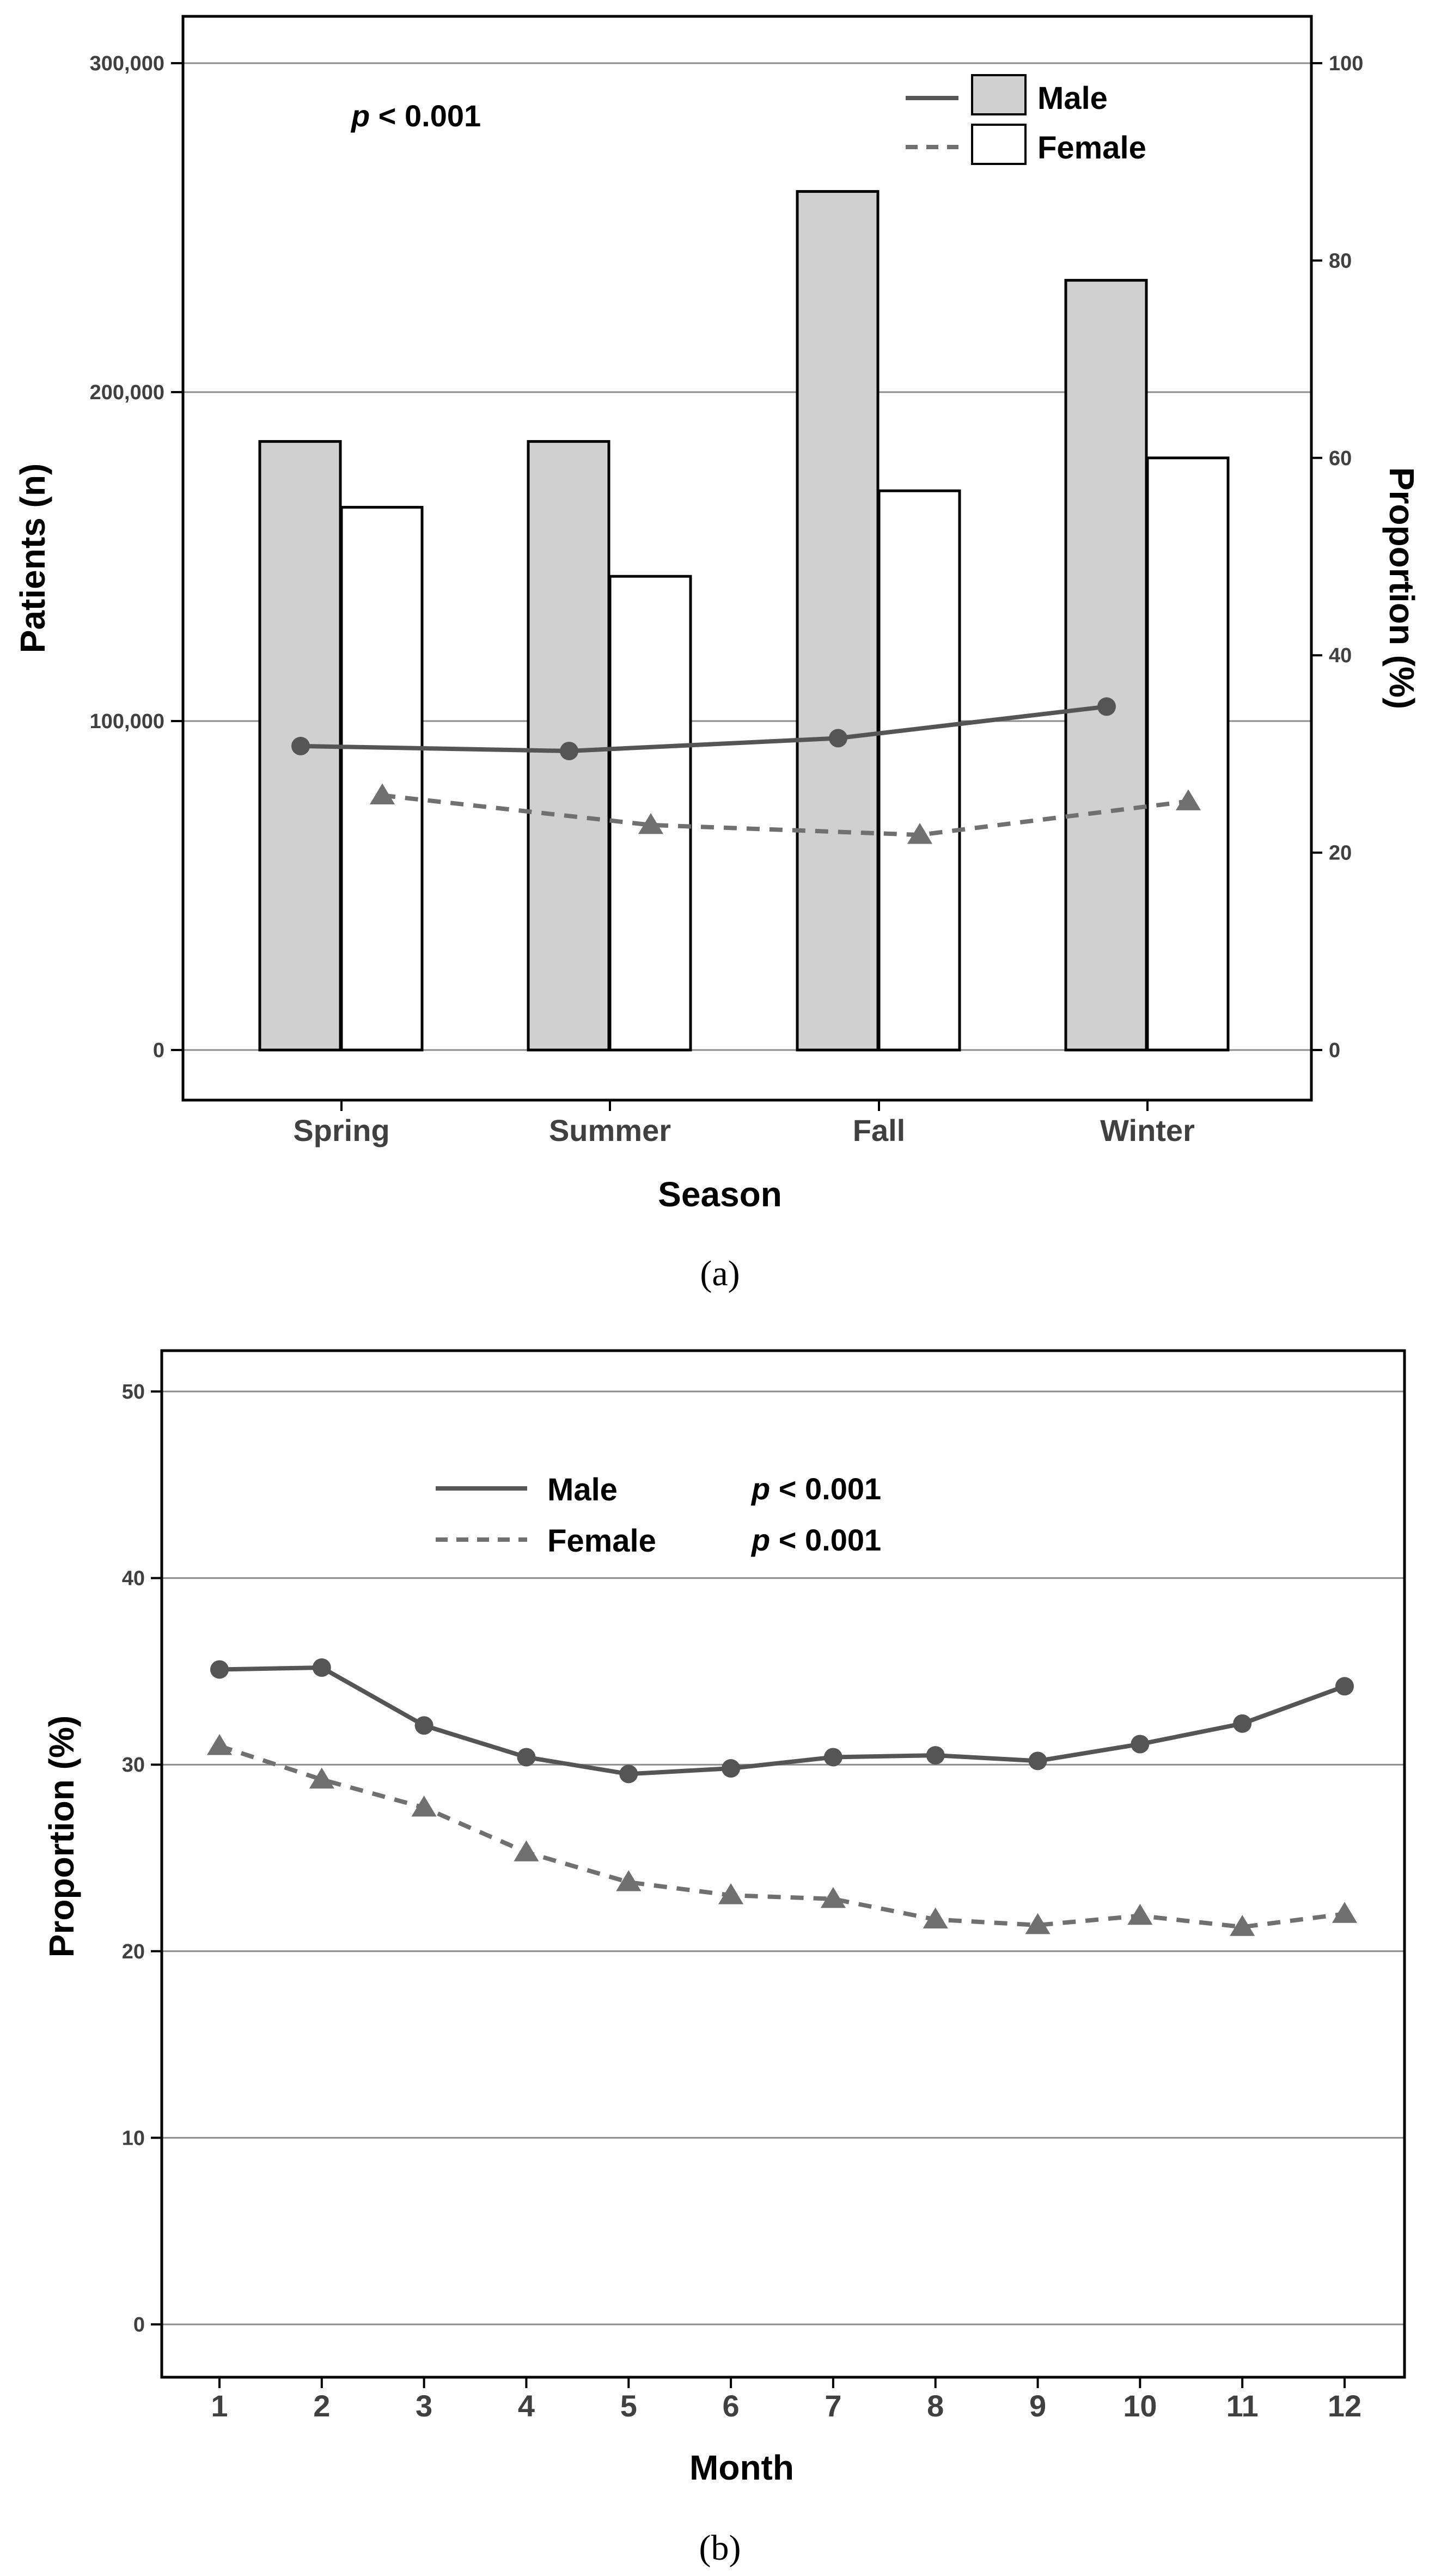  I want to click on panel-b-x-tick-label: 9, so click(1037, 2406).